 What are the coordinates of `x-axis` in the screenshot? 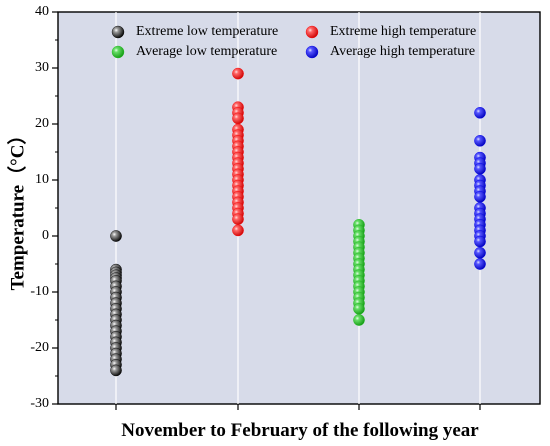 It's located at (298, 407).